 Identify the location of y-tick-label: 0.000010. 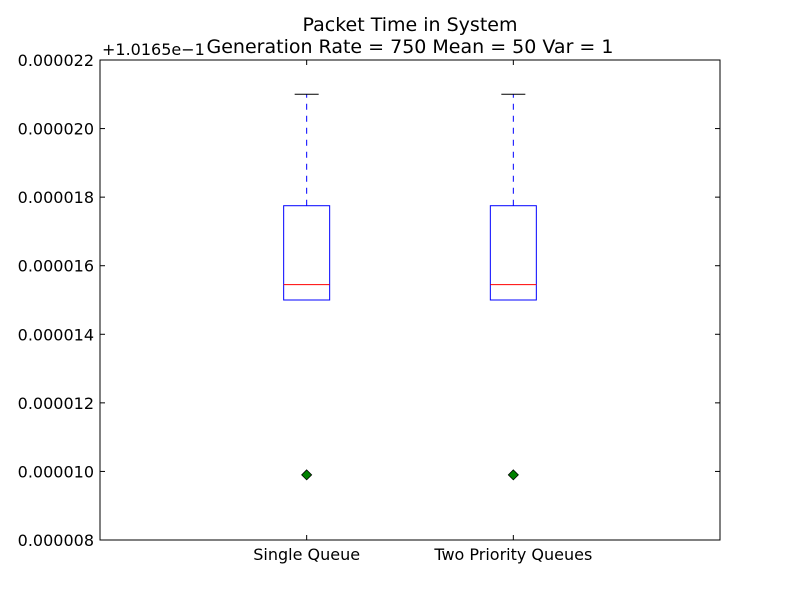
(56, 471).